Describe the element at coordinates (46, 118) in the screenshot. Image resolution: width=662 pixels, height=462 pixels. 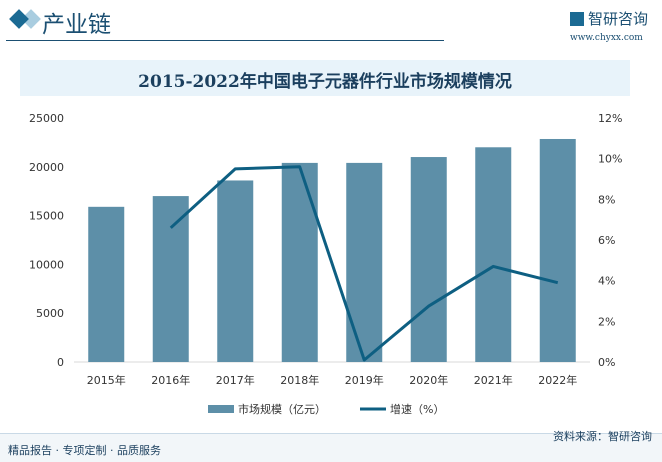
I see `y-left-tick-label: 25000` at that location.